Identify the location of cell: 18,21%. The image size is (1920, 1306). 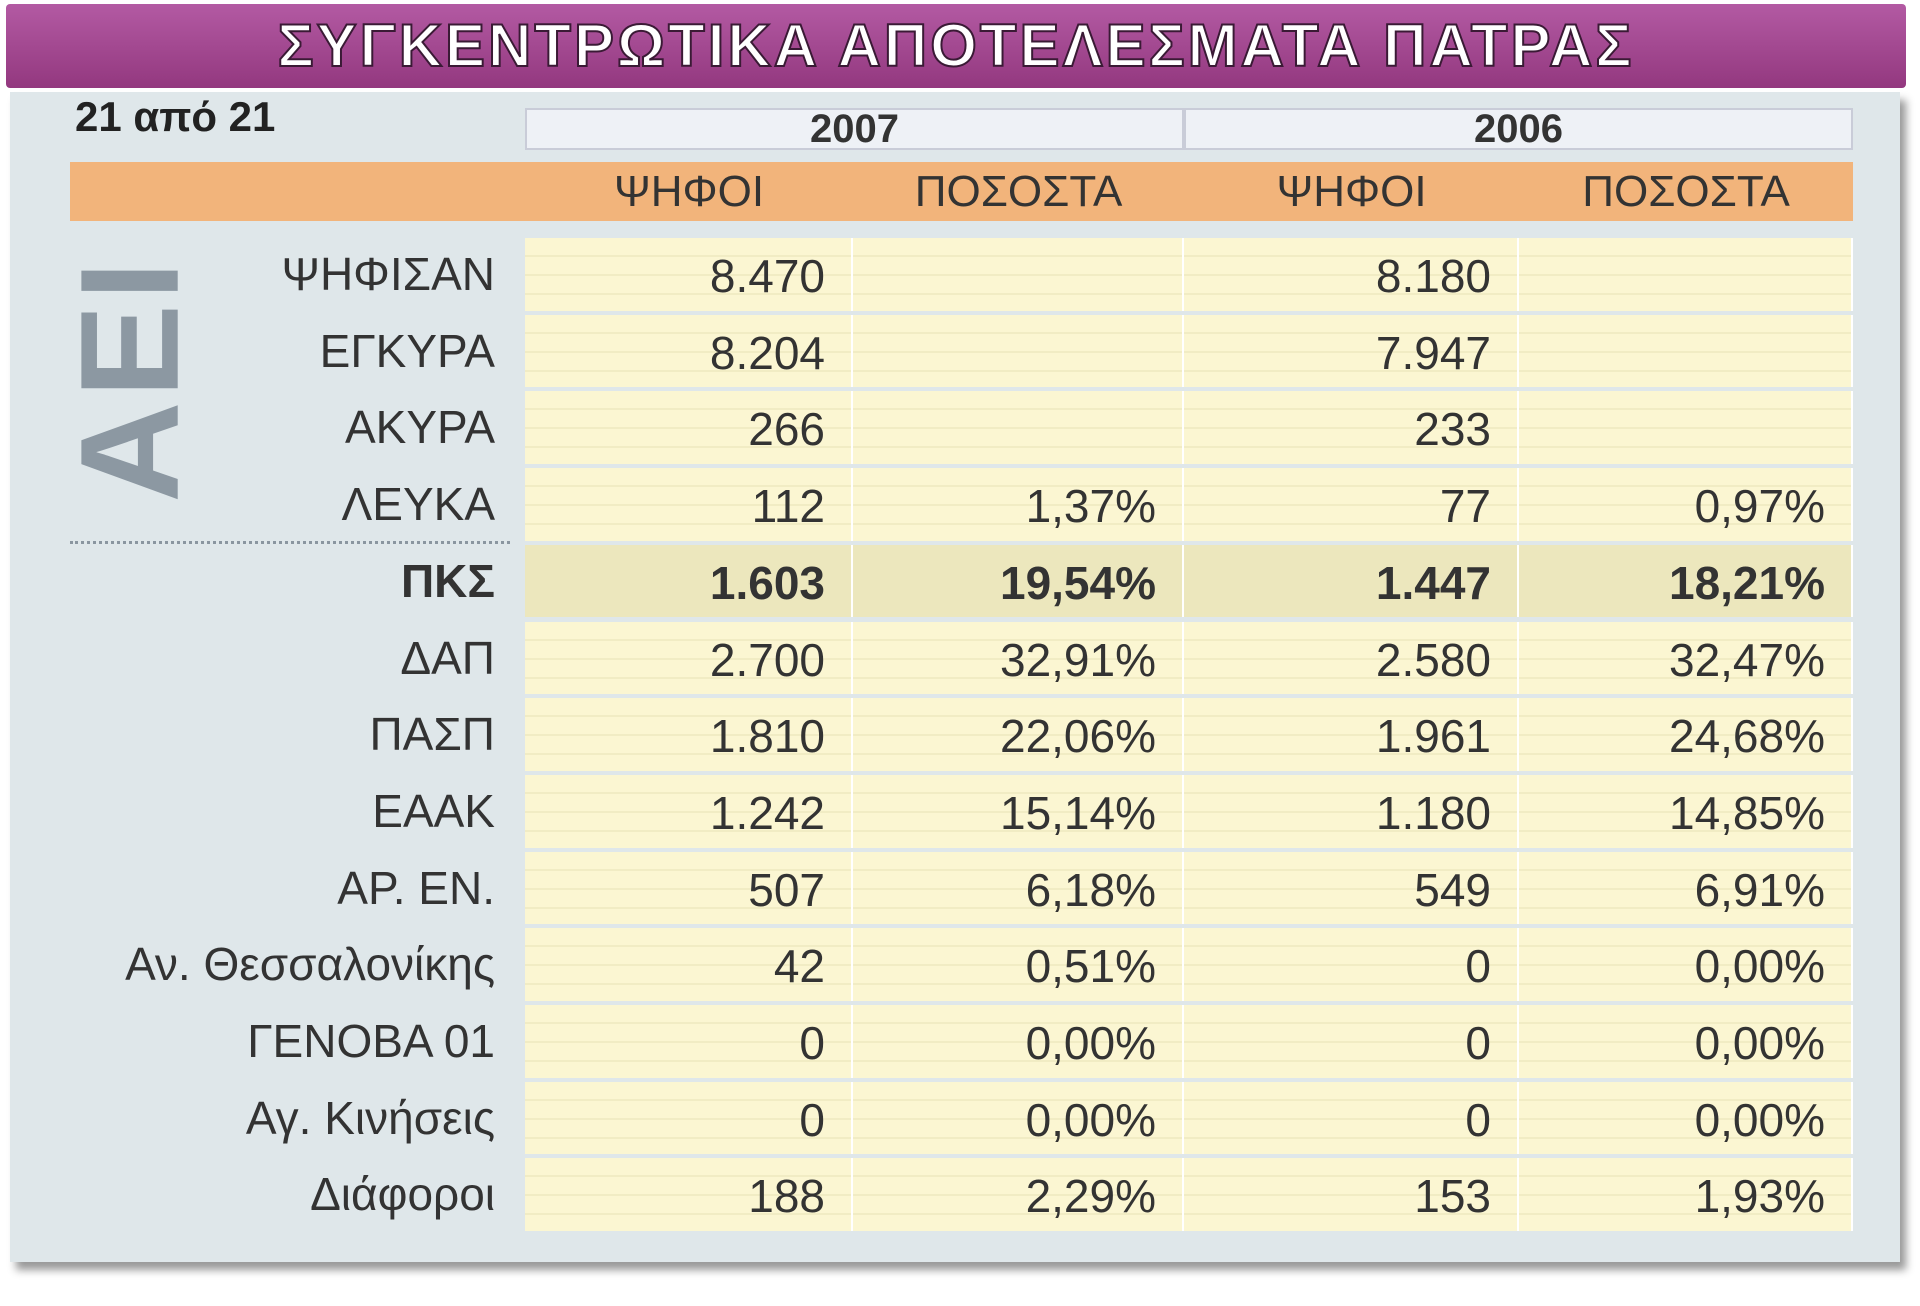
(1686, 581).